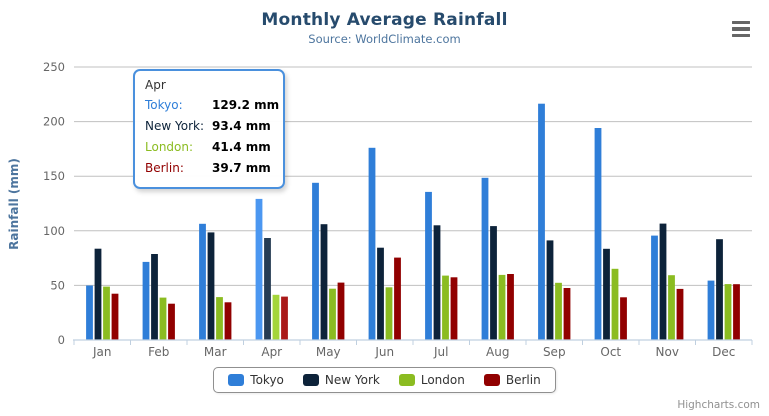 The height and width of the screenshot is (416, 769). Describe the element at coordinates (315, 261) in the screenshot. I see `bar-tokyo-may` at that location.